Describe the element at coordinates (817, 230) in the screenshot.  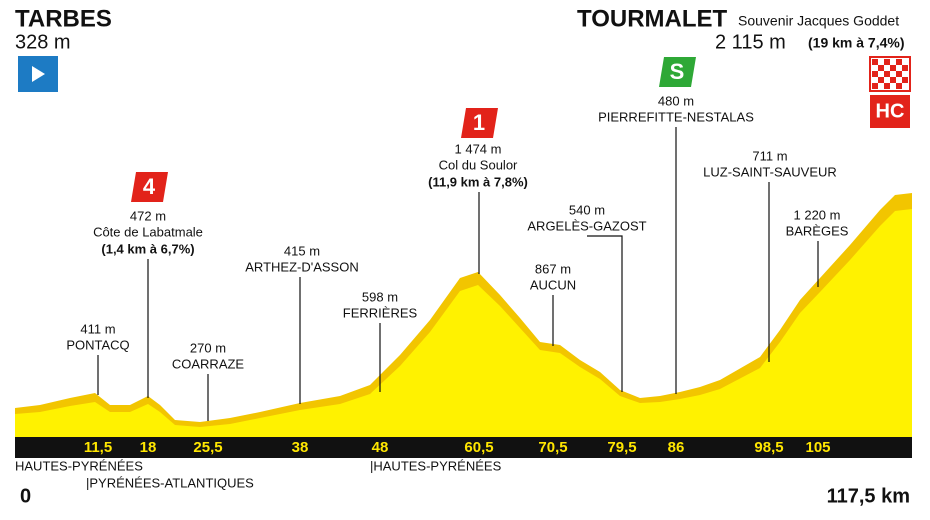
I see `place-name: BARÈGES` at that location.